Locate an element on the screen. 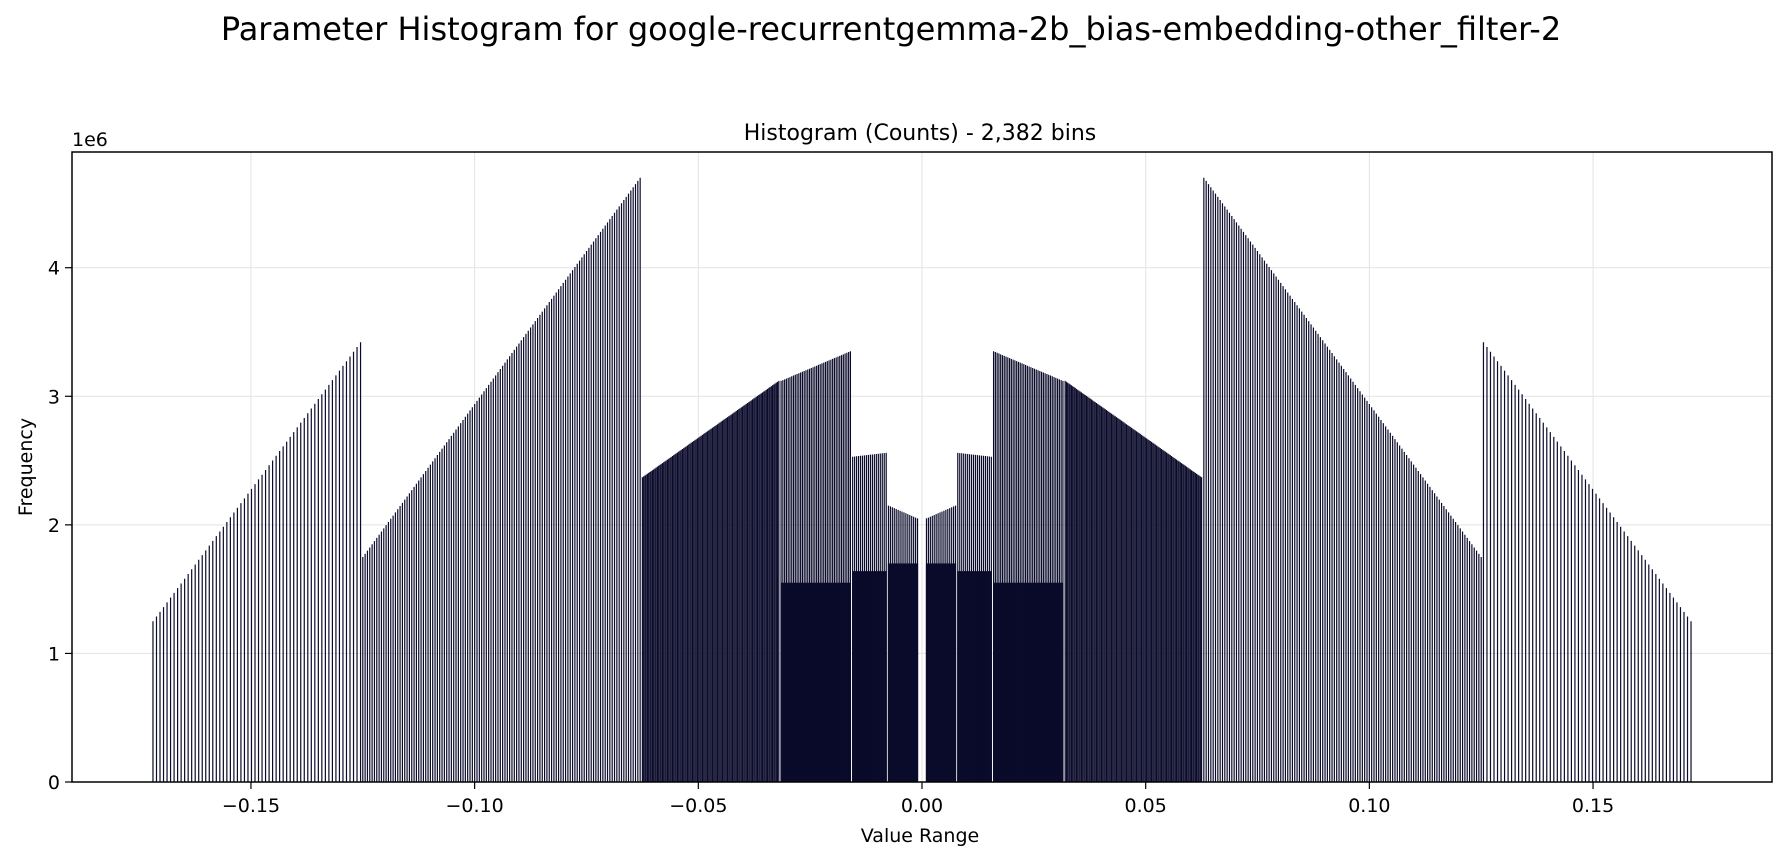 The height and width of the screenshot is (860, 1783). y-tick-label: 2 is located at coordinates (54, 526).